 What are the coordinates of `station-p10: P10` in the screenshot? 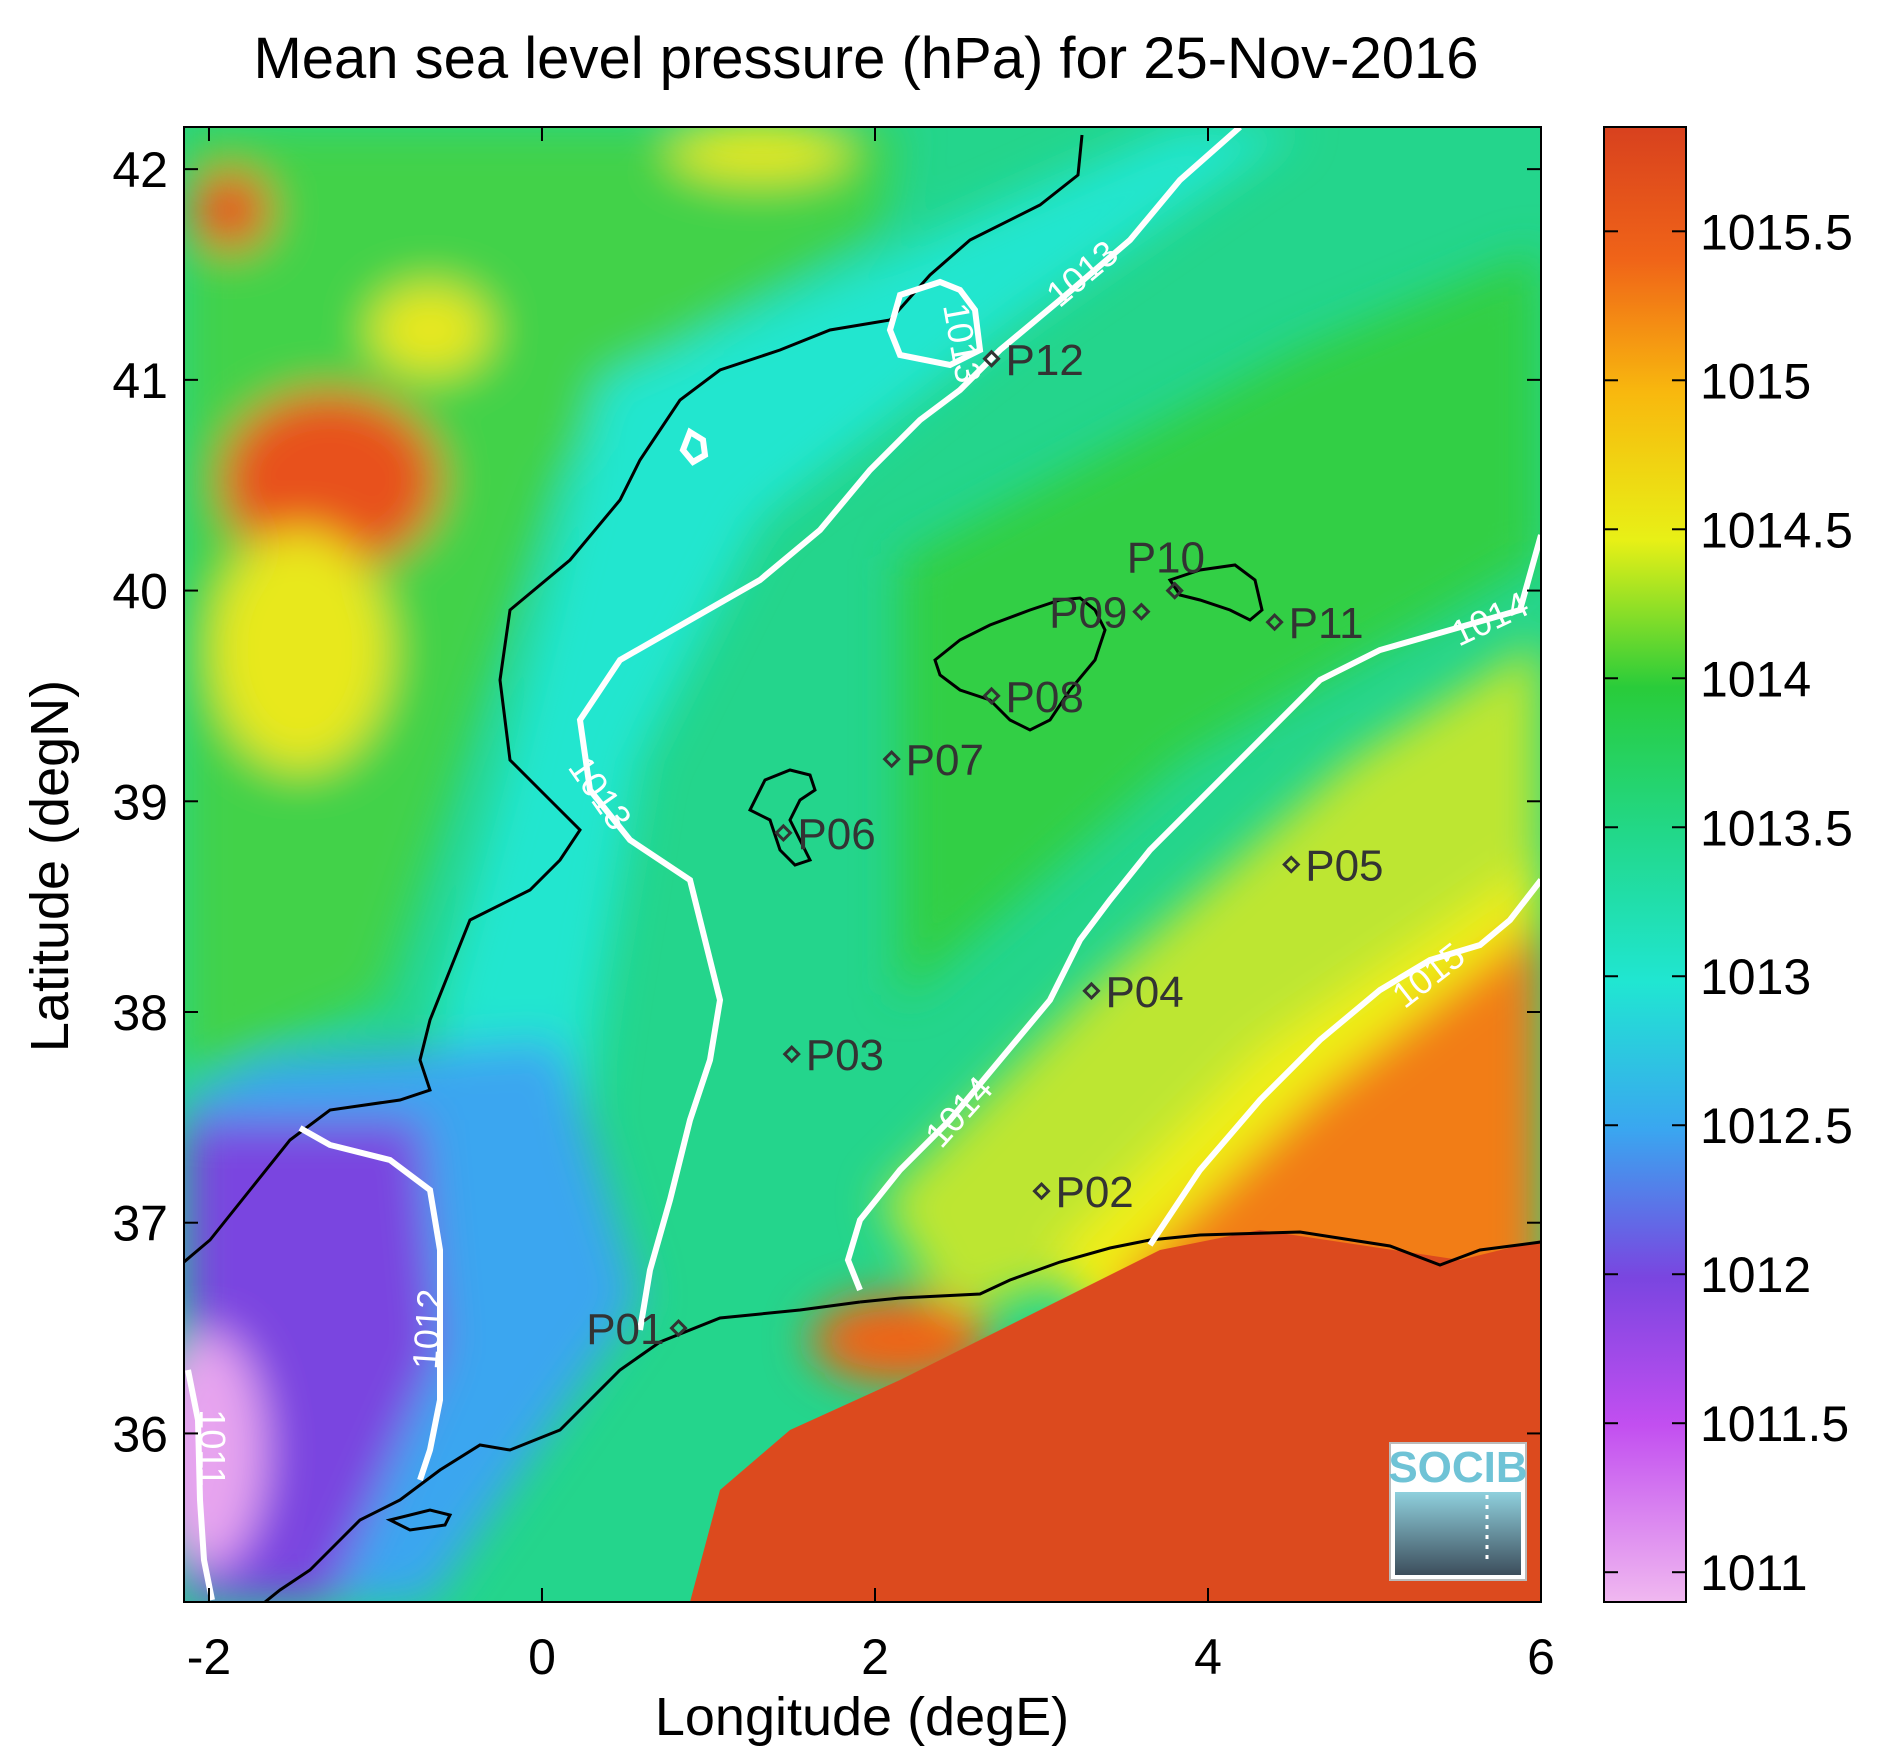 It's located at (1166, 567).